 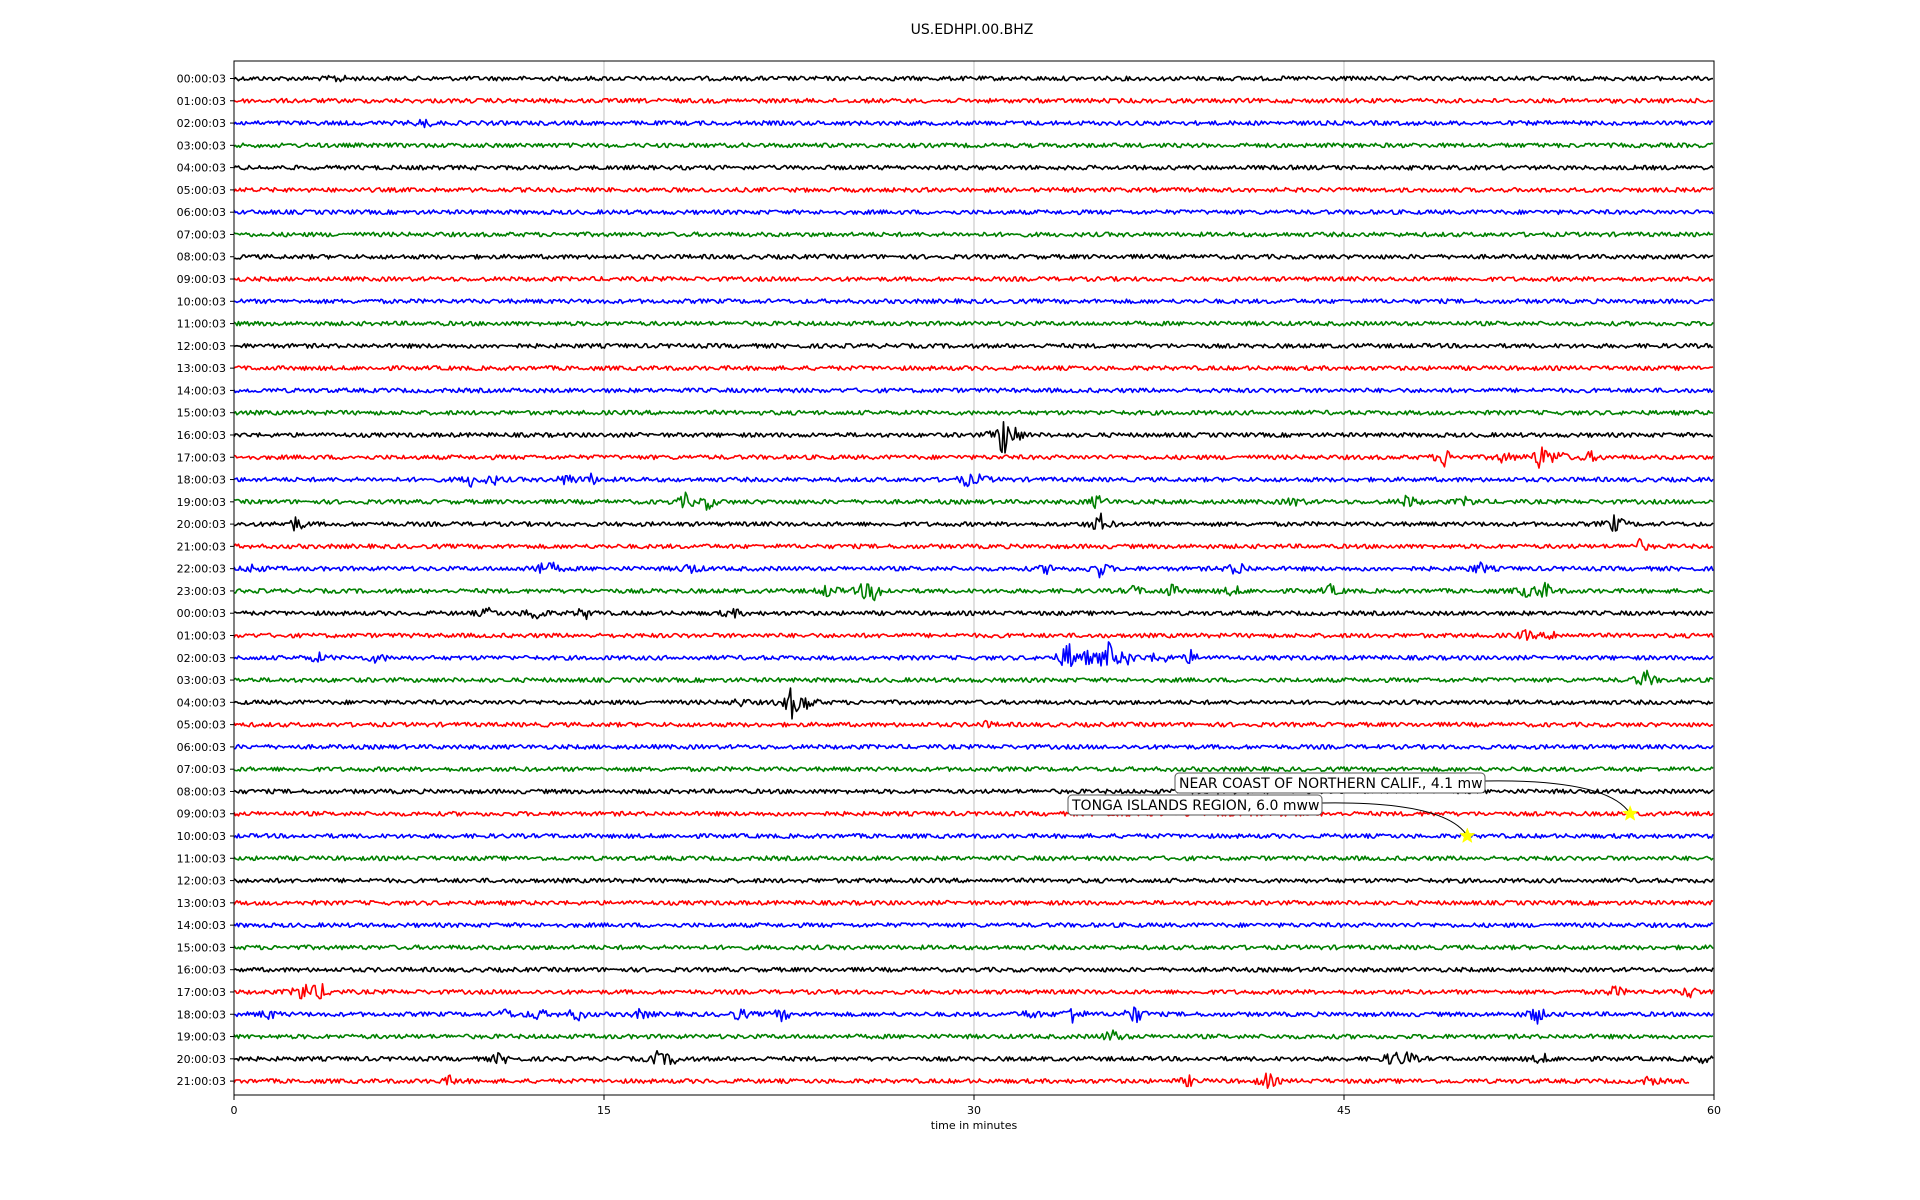 What do you see at coordinates (974, 1125) in the screenshot?
I see `x-axis-label: time in minutes` at bounding box center [974, 1125].